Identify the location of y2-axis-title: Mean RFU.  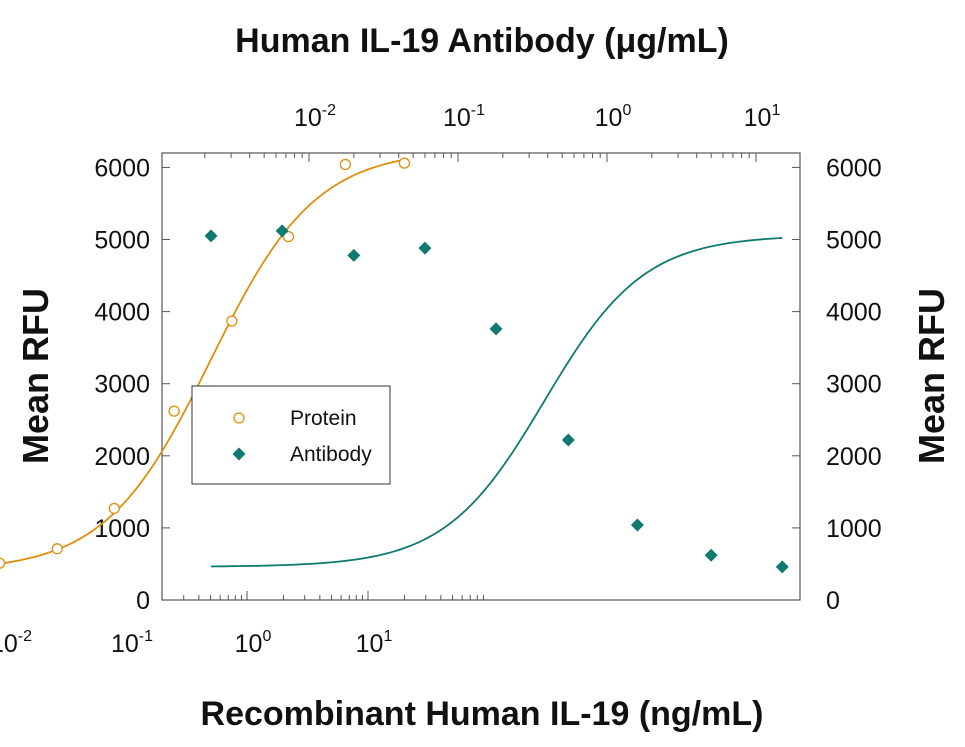
(931, 376).